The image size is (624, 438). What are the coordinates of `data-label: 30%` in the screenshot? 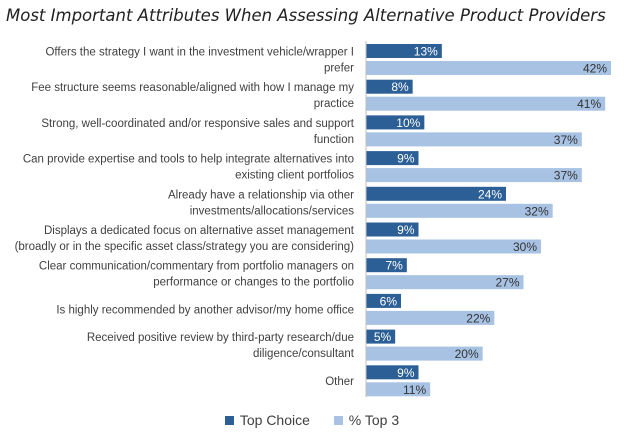 It's located at (525, 247).